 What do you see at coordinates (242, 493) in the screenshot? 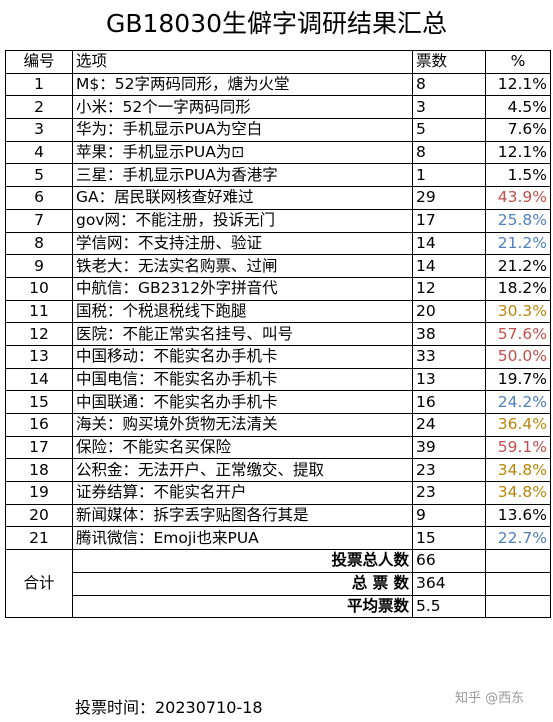
I see `row-option: 证券结算：不能实名开户` at bounding box center [242, 493].